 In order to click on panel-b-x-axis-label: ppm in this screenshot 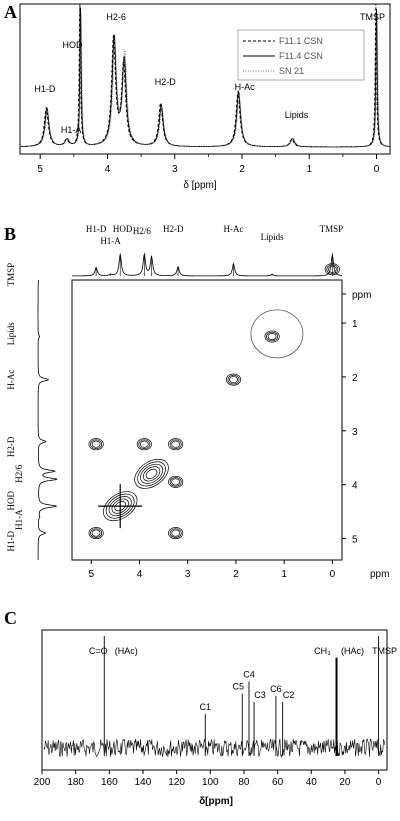, I will do `click(379, 574)`.